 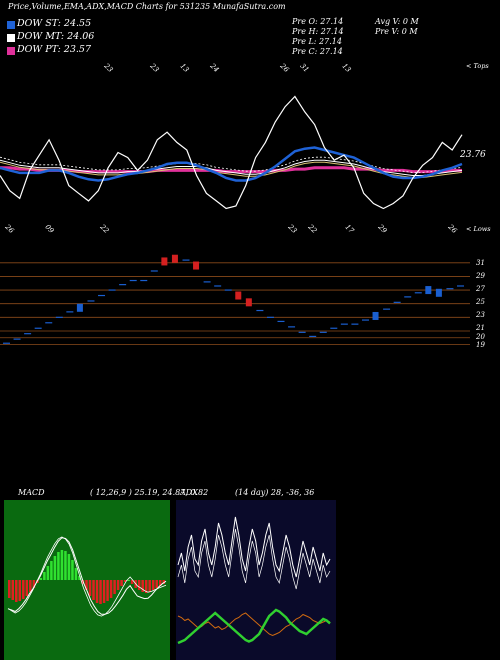 What do you see at coordinates (275, 492) in the screenshot?
I see `adx-params: (14 day) 28, -36, 36` at bounding box center [275, 492].